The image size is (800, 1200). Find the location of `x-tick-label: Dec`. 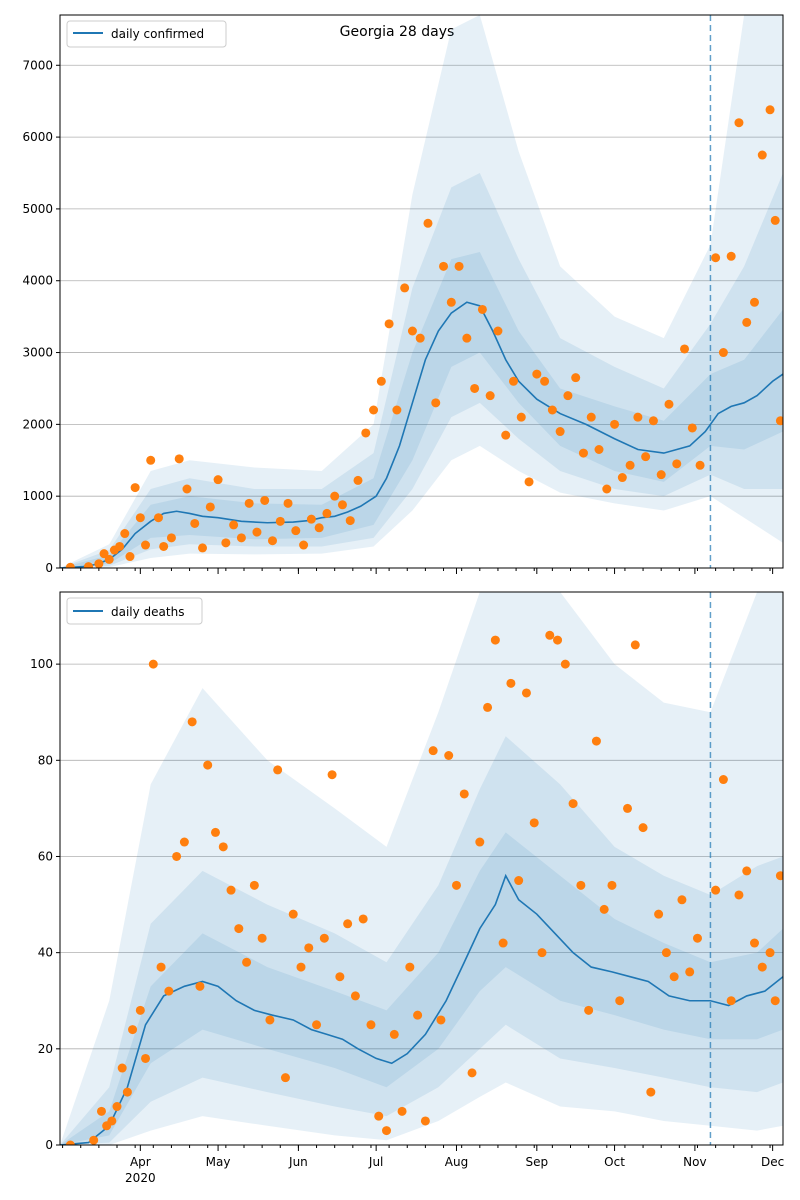

x-tick-label: Dec is located at coordinates (772, 1162).